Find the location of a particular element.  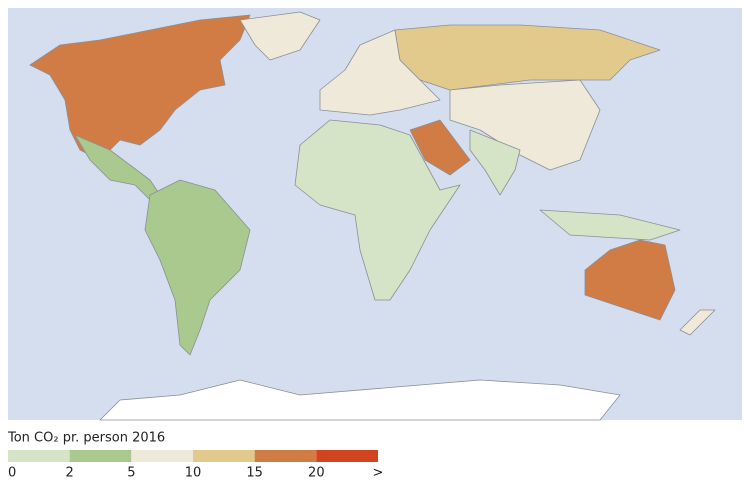

australia is located at coordinates (630, 280).